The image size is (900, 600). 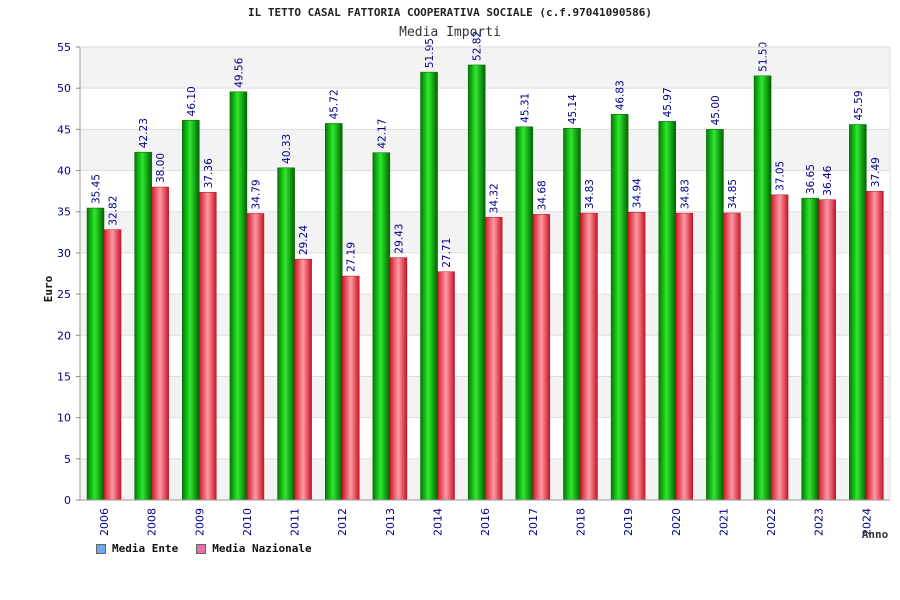 What do you see at coordinates (859, 105) in the screenshot?
I see `data-label: 45.59` at bounding box center [859, 105].